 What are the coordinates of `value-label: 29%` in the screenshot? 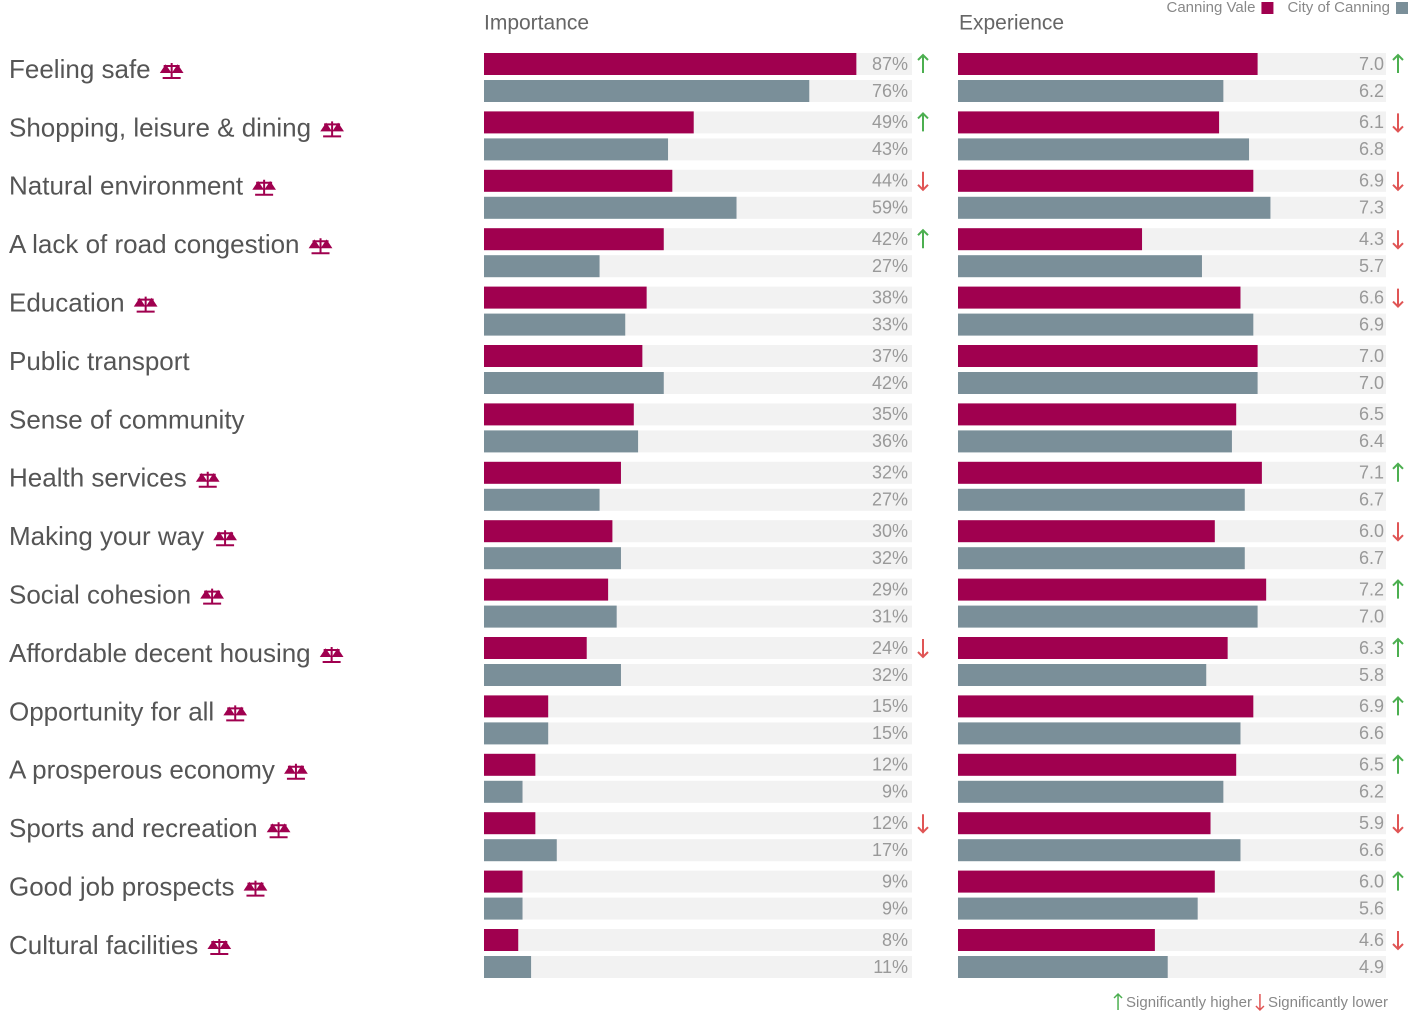 It's located at (890, 589).